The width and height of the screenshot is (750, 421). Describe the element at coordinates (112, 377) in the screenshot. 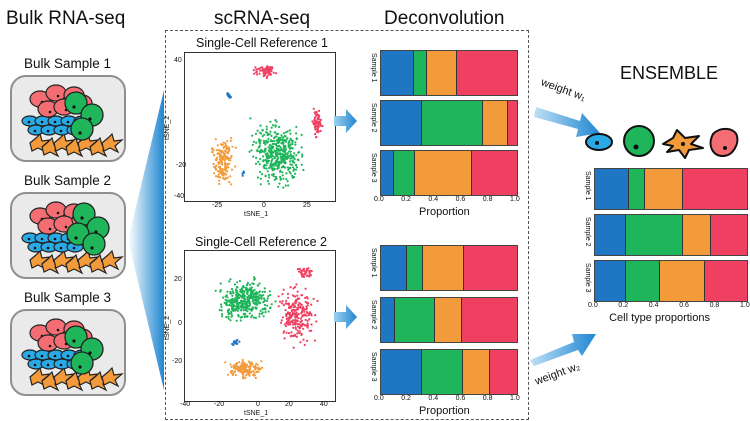

I see `orange-cell-shape` at that location.